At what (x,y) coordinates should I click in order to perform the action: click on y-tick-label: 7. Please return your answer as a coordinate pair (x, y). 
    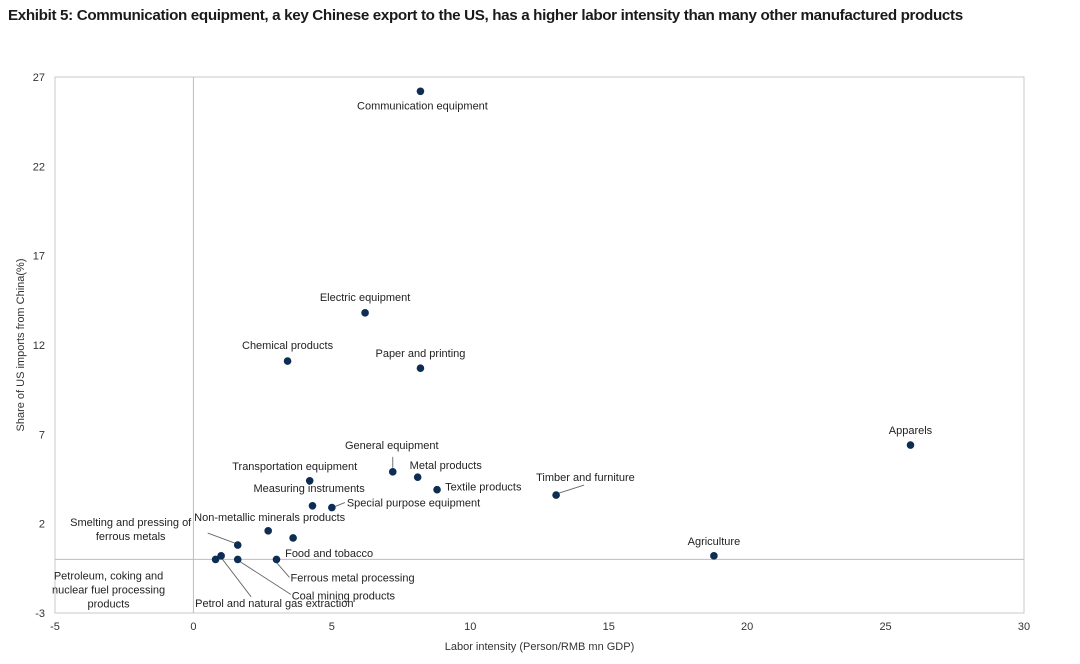
    Looking at the image, I should click on (42, 435).